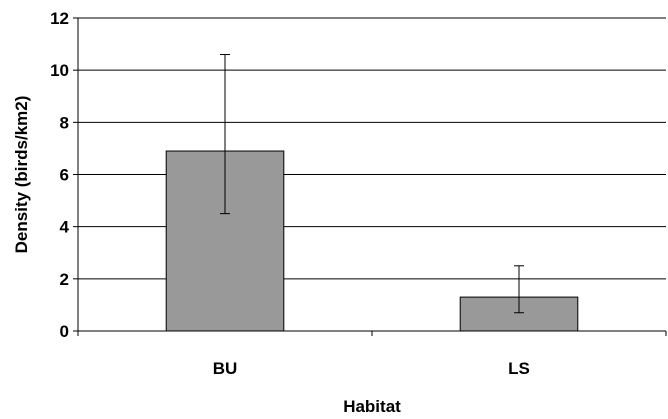 The height and width of the screenshot is (419, 668). What do you see at coordinates (372, 406) in the screenshot?
I see `x-axis-title: Habitat` at bounding box center [372, 406].